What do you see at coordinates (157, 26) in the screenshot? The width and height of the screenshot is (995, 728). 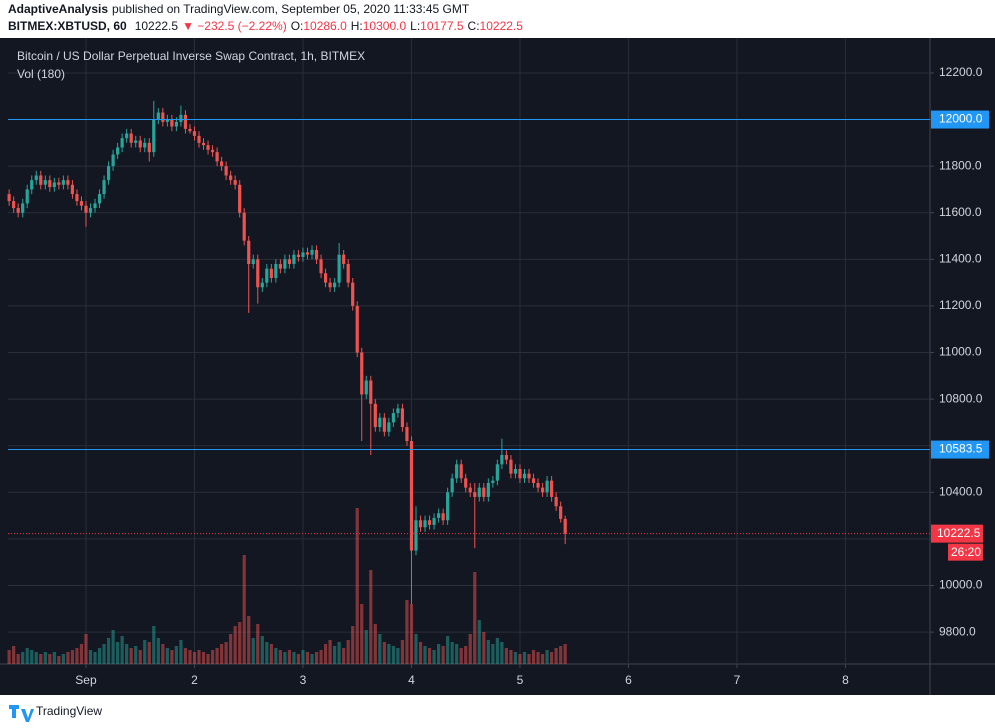 I see `last: 10222.5` at bounding box center [157, 26].